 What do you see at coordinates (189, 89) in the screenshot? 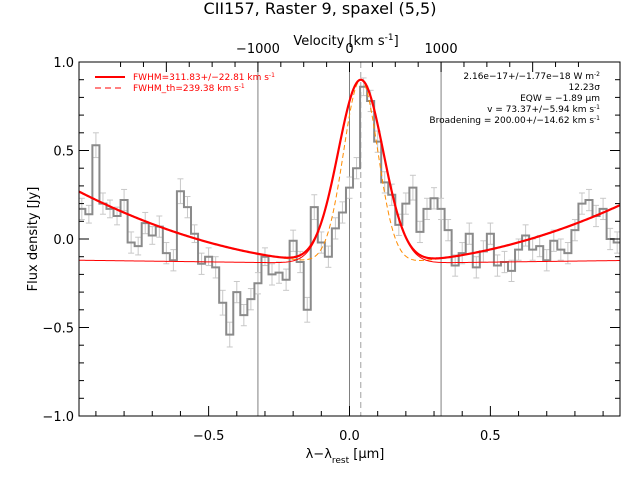
I see `legend-label: FWHM_th=239.38 km s-1` at bounding box center [189, 89].